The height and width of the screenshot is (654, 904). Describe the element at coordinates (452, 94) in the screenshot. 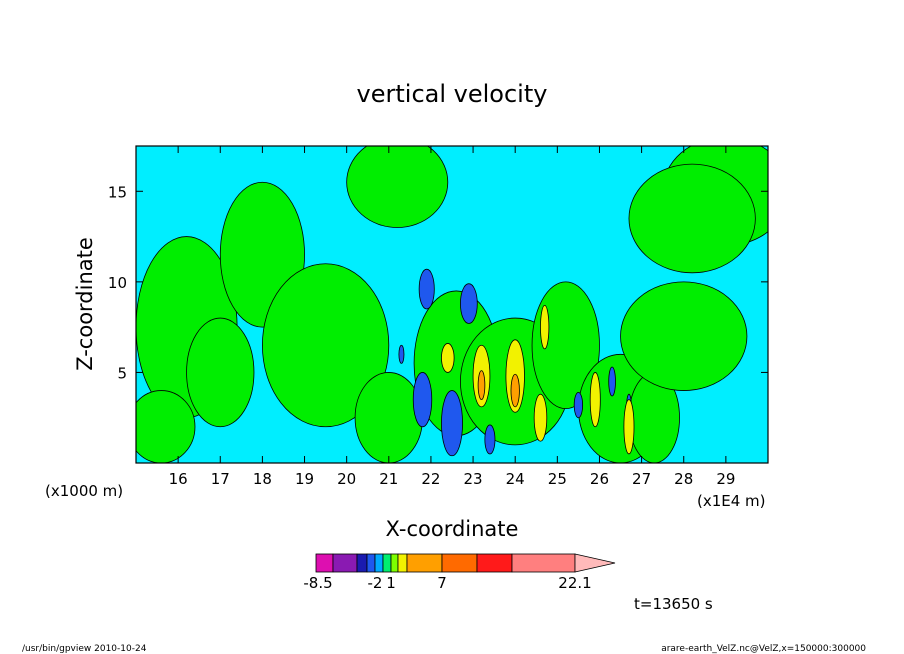

I see `chart-title: vertical velocity` at that location.